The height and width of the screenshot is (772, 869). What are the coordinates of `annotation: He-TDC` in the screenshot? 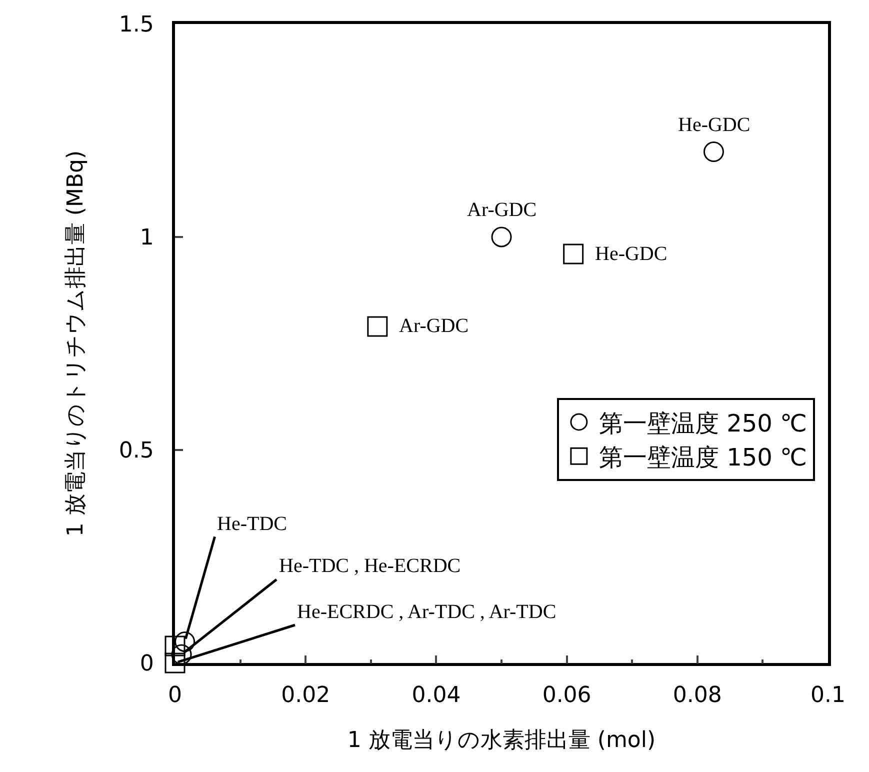 It's located at (252, 524).